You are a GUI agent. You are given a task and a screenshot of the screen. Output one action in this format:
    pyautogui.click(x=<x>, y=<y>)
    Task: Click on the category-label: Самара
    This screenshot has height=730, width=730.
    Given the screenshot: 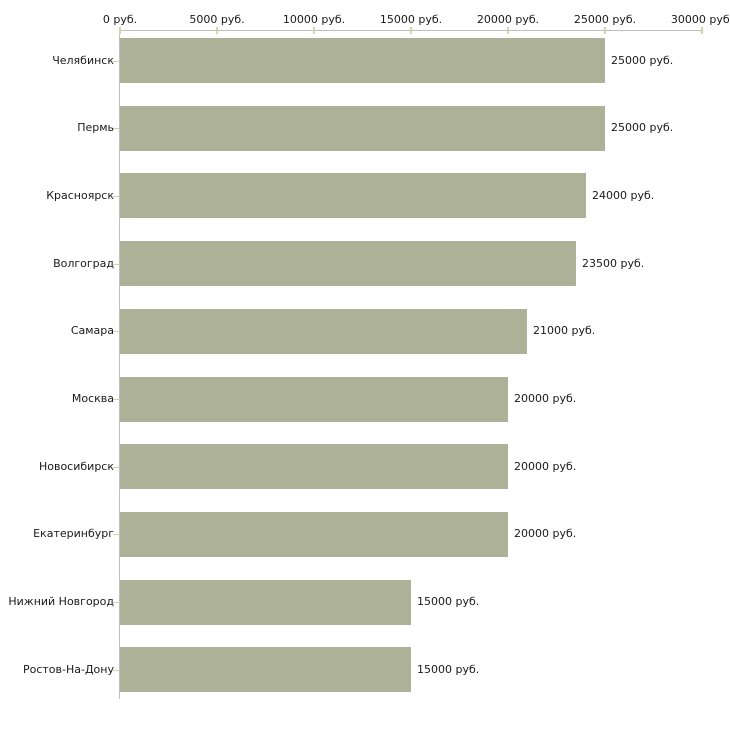 What is the action you would take?
    pyautogui.click(x=92, y=331)
    